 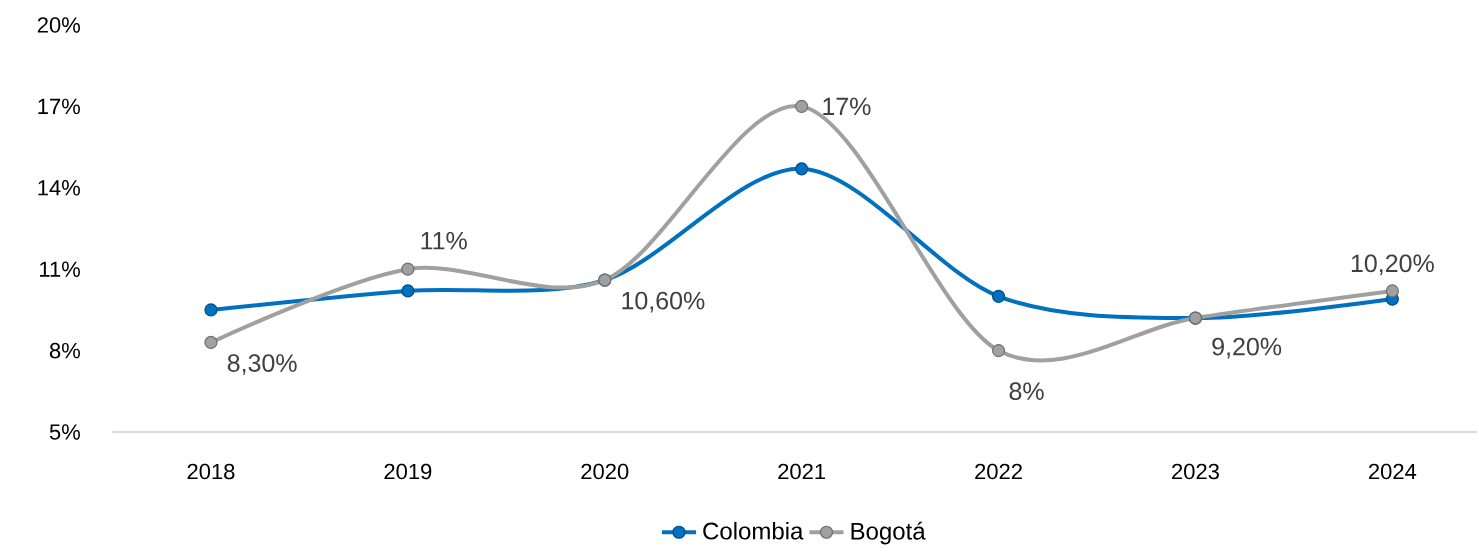 What do you see at coordinates (59, 188) in the screenshot?
I see `y-tick-label: 14%` at bounding box center [59, 188].